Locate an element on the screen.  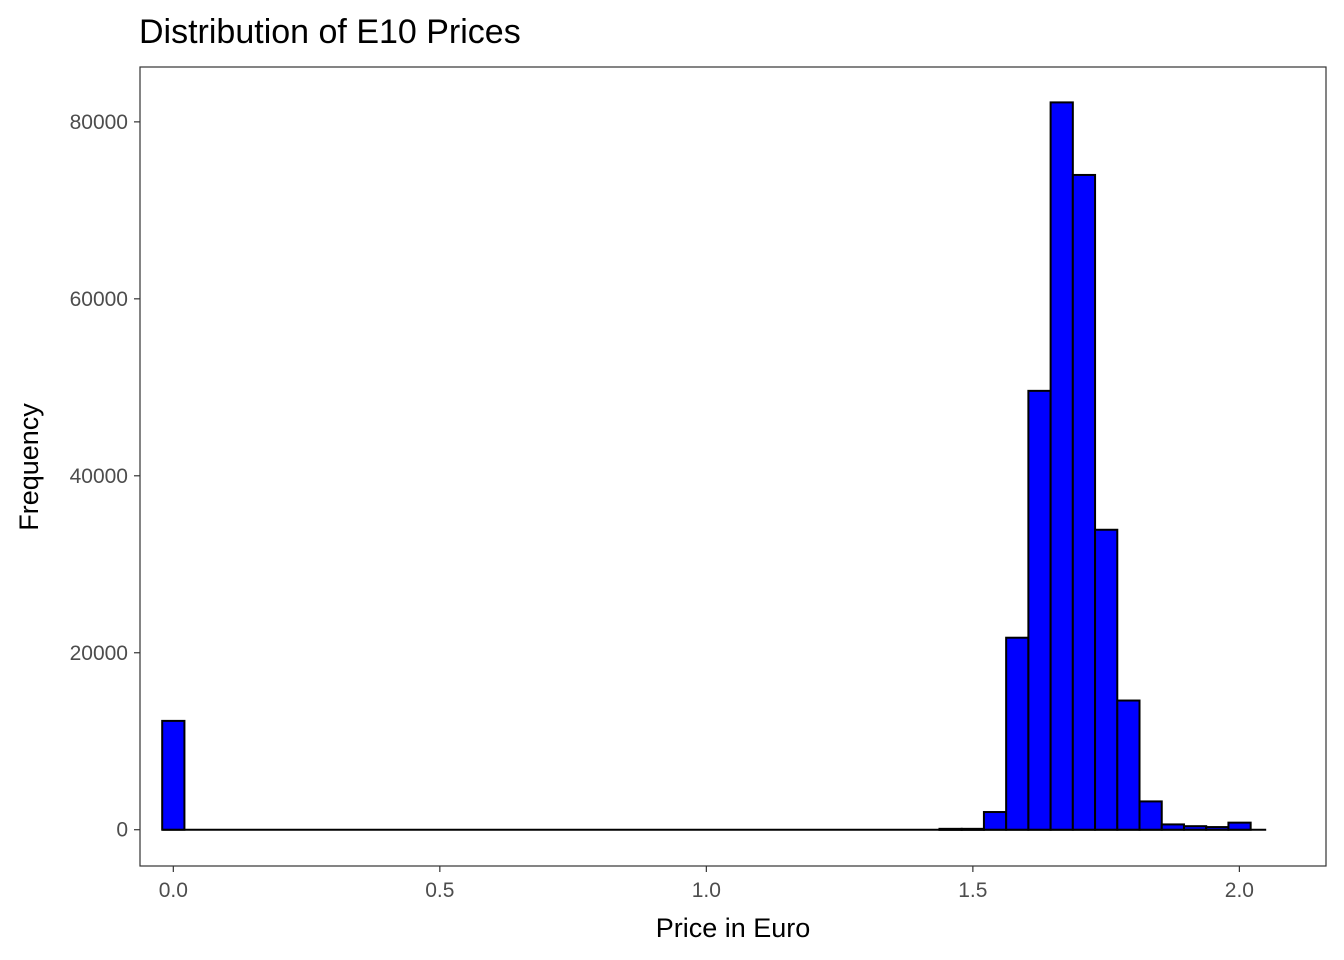
y-axis: 0 20000 40000 60000 80000 is located at coordinates (105, 476).